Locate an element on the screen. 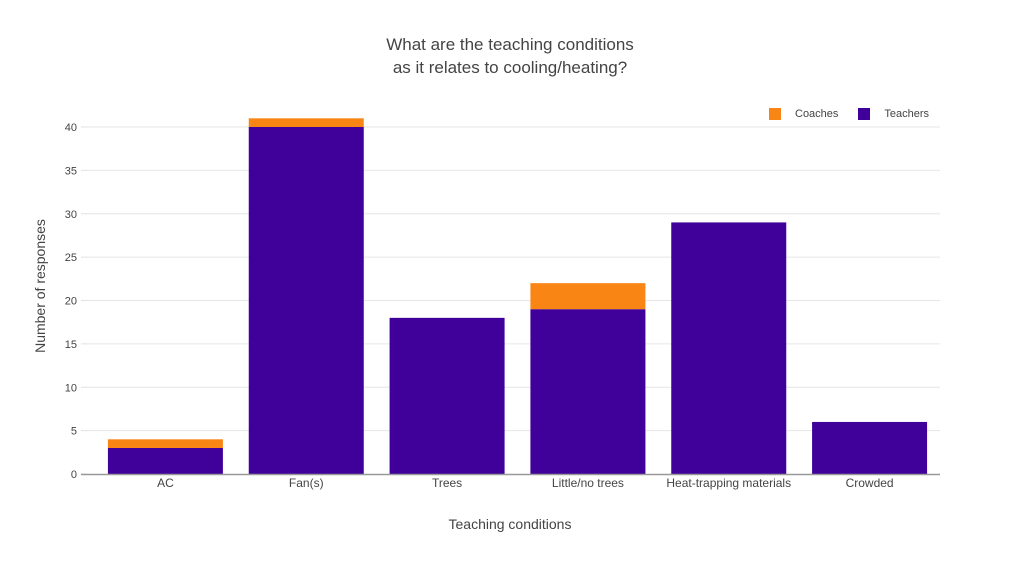  y-tick-label: 15 is located at coordinates (71, 345).